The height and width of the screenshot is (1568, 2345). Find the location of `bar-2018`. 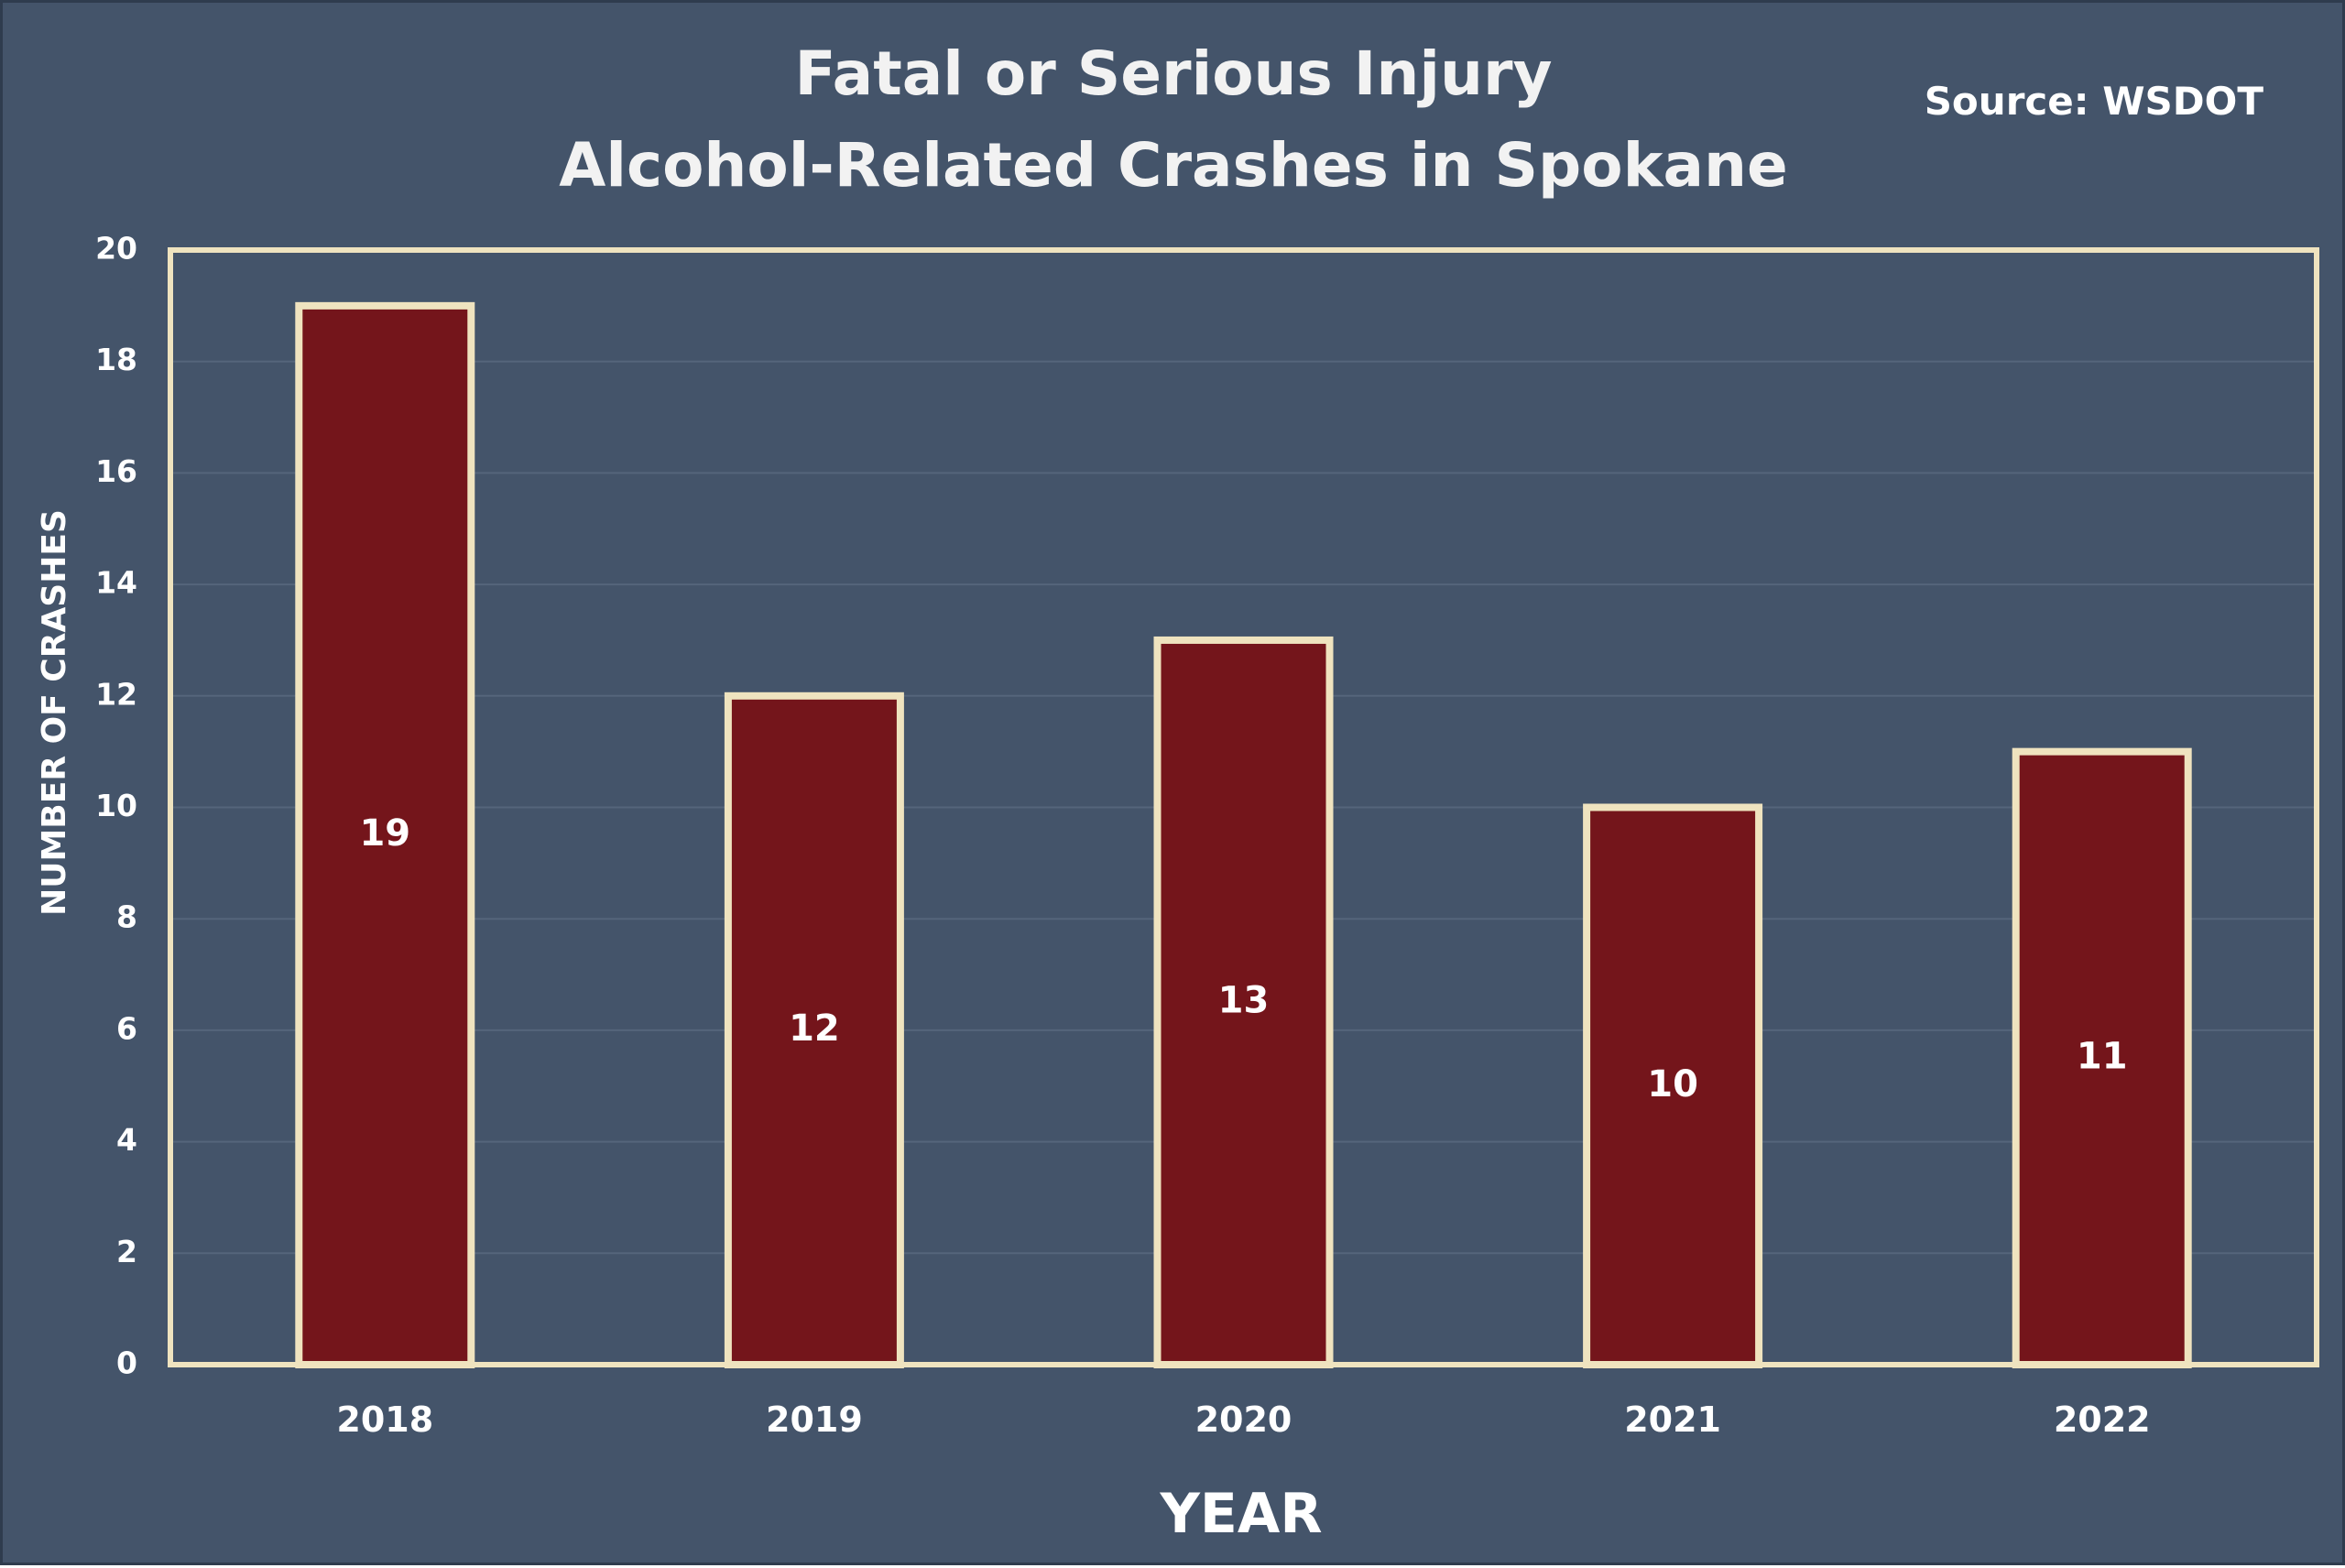

bar-2018 is located at coordinates (385, 835).